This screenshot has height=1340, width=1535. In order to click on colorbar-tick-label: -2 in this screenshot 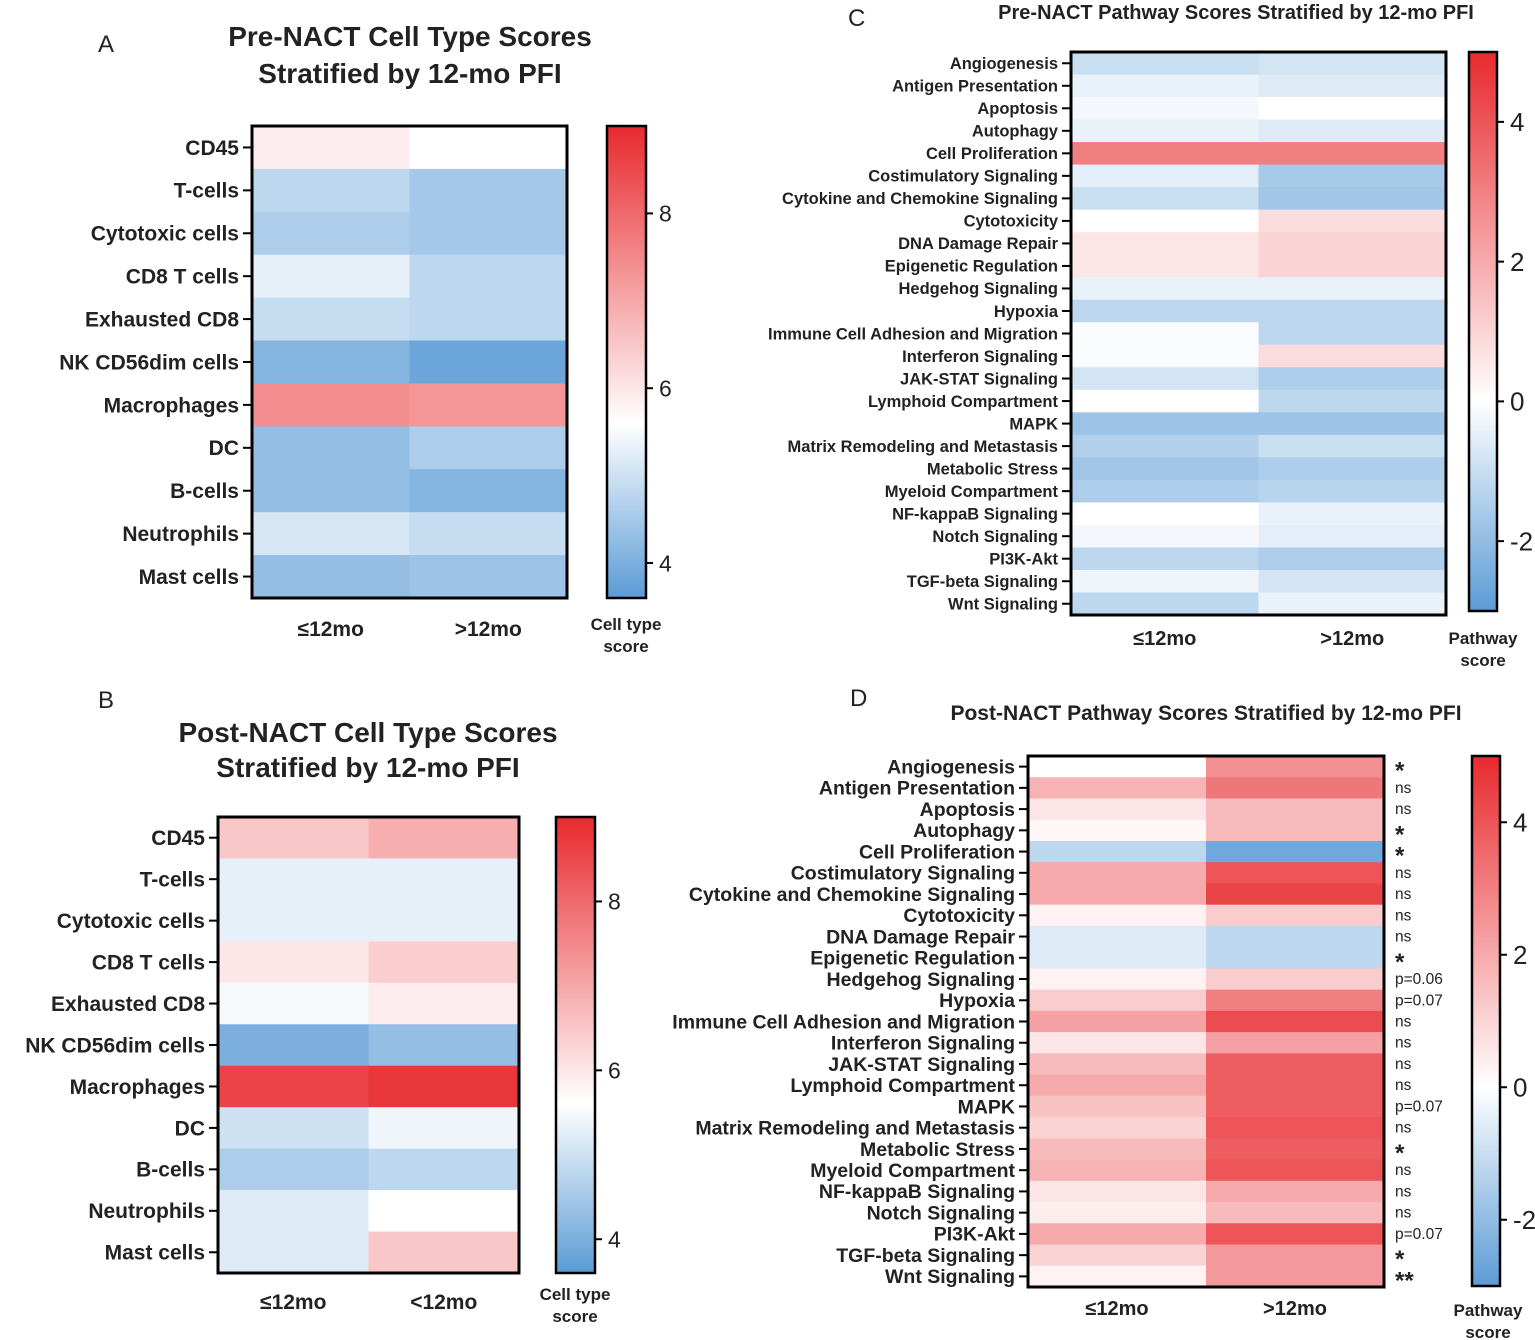, I will do `click(1524, 1220)`.